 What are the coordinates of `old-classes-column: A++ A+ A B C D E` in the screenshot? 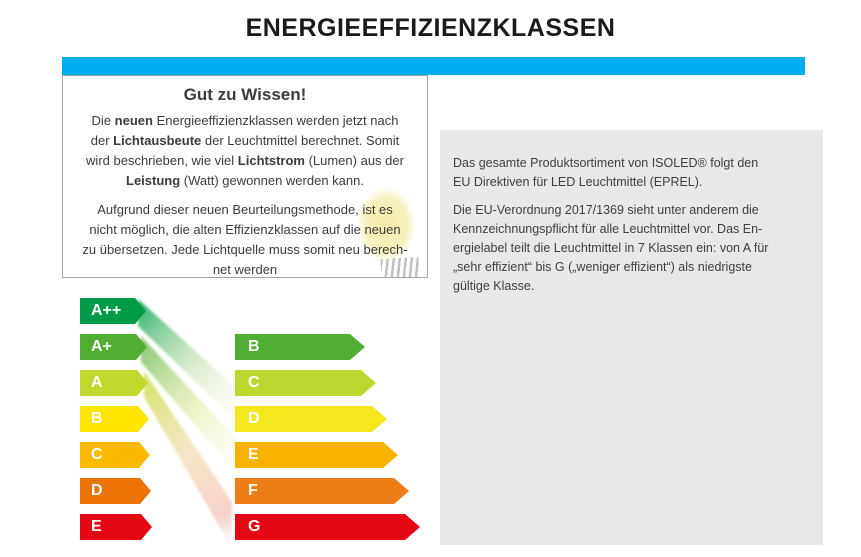 It's located at (116, 419).